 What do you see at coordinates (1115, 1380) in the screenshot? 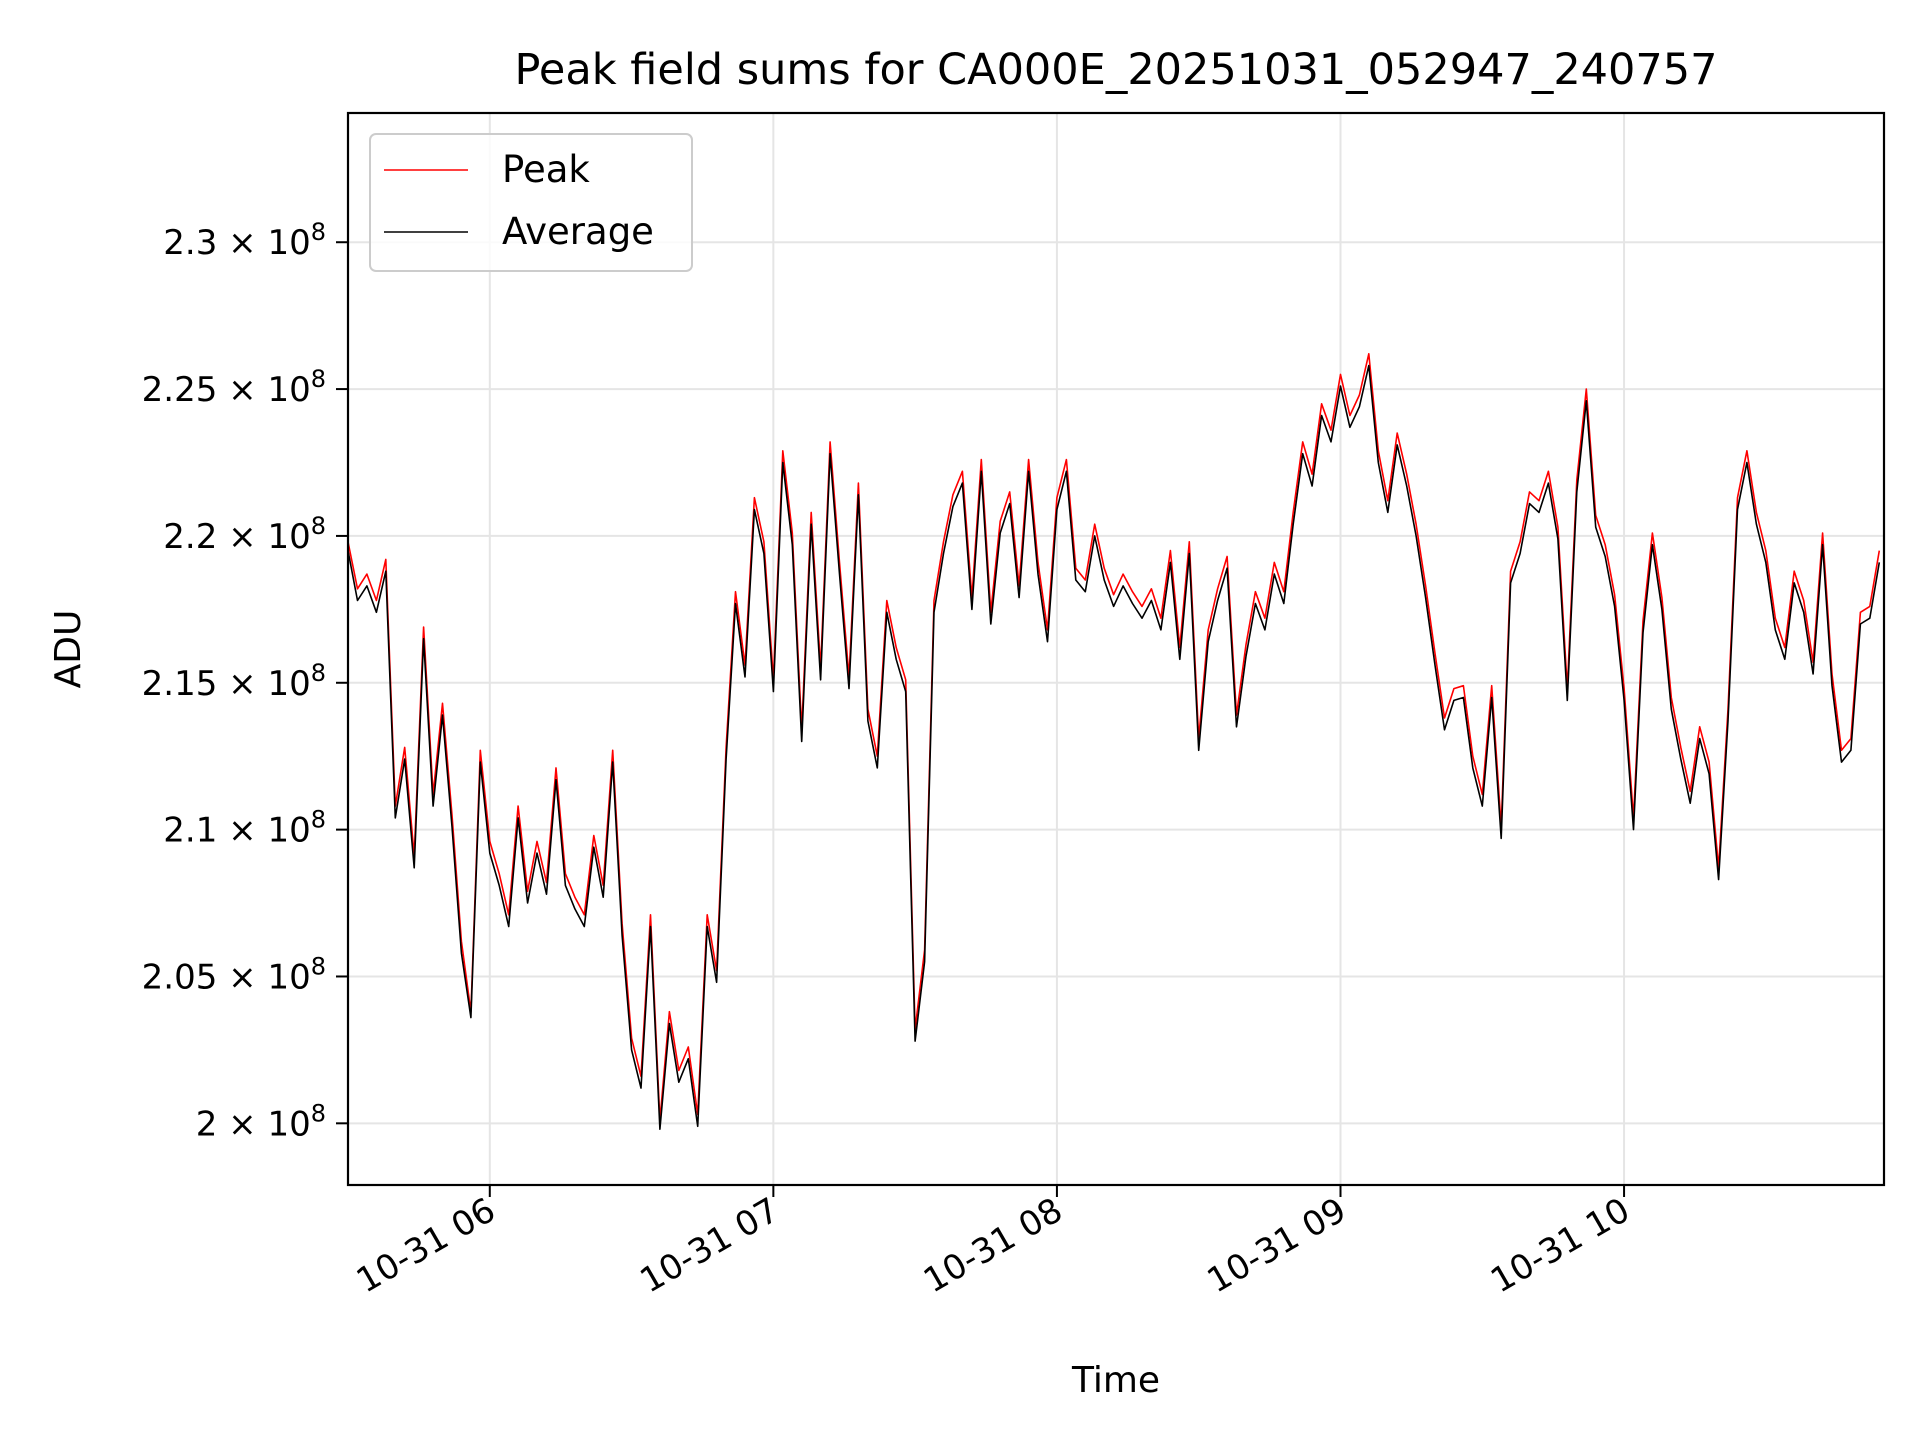
I see `x-axis-title: Time` at bounding box center [1115, 1380].